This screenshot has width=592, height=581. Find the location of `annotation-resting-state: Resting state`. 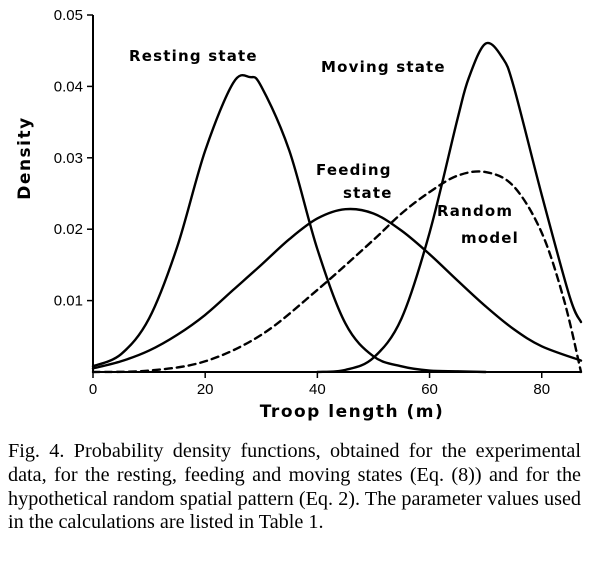

annotation-resting-state: Resting state is located at coordinates (193, 56).